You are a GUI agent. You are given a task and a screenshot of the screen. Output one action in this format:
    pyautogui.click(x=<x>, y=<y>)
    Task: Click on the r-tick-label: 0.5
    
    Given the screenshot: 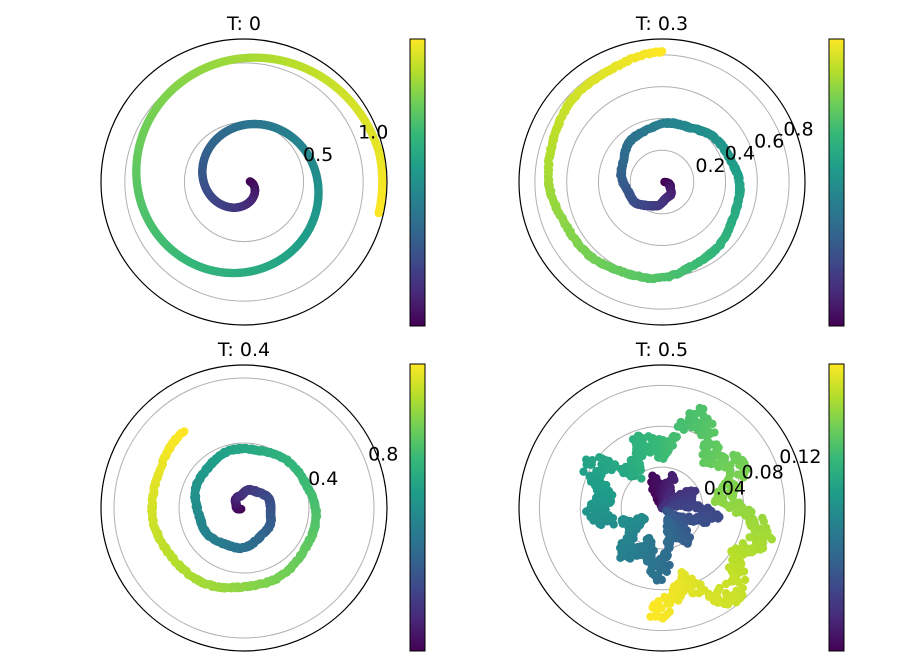 What is the action you would take?
    pyautogui.click(x=318, y=155)
    